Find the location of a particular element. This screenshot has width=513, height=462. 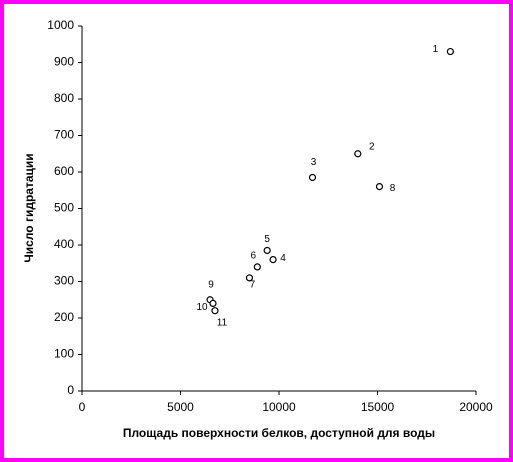

x-tick-label: 0 is located at coordinates (82, 407).